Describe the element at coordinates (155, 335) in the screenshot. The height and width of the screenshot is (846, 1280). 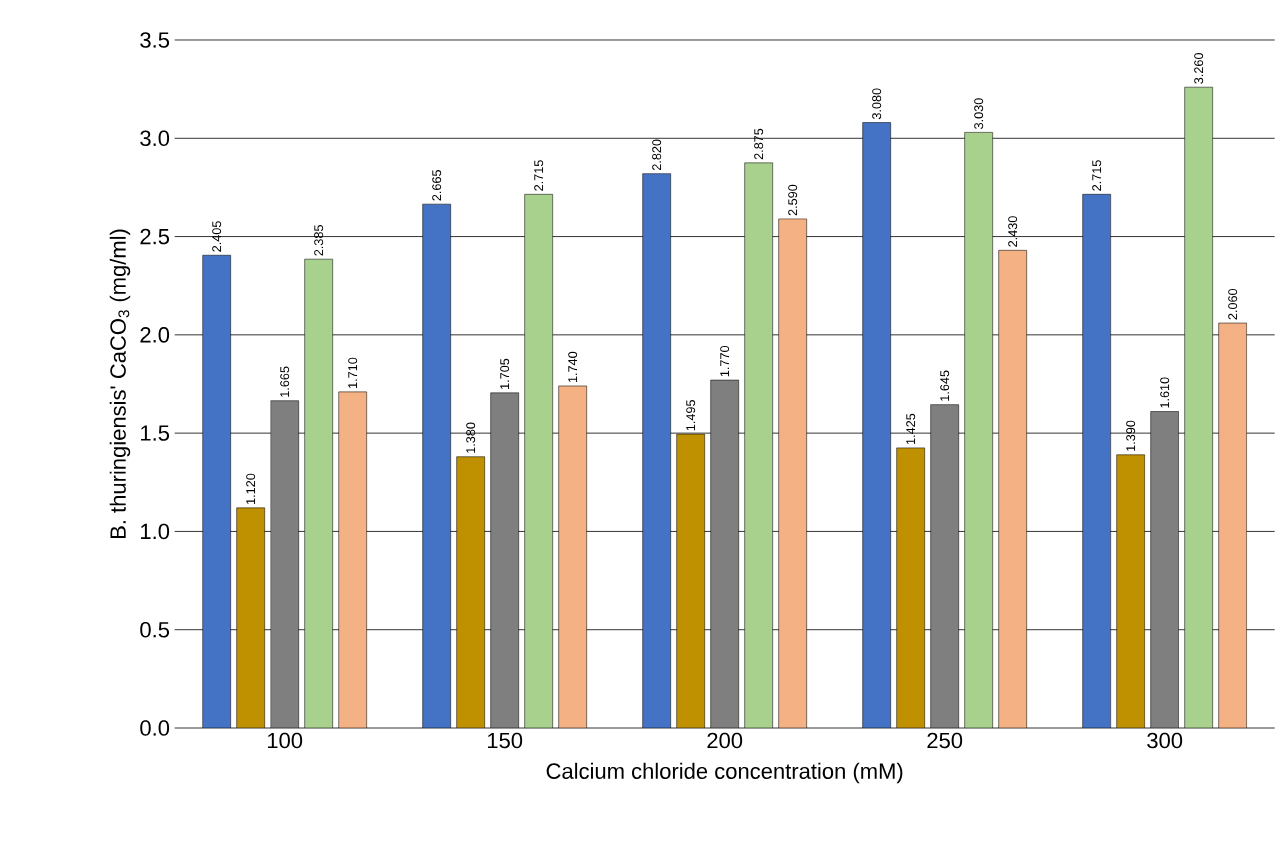
I see `y-tick-label: 2.0` at that location.